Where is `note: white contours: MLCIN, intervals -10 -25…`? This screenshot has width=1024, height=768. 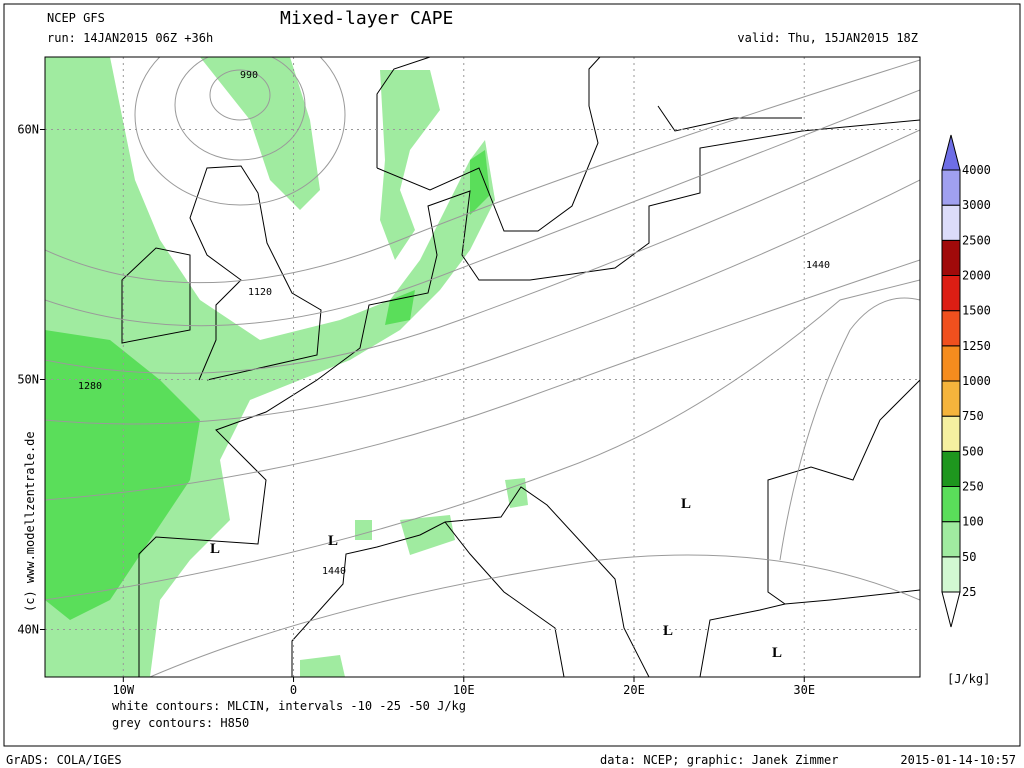
note: white contours: MLCIN, intervals -10 -25… is located at coordinates (289, 706).